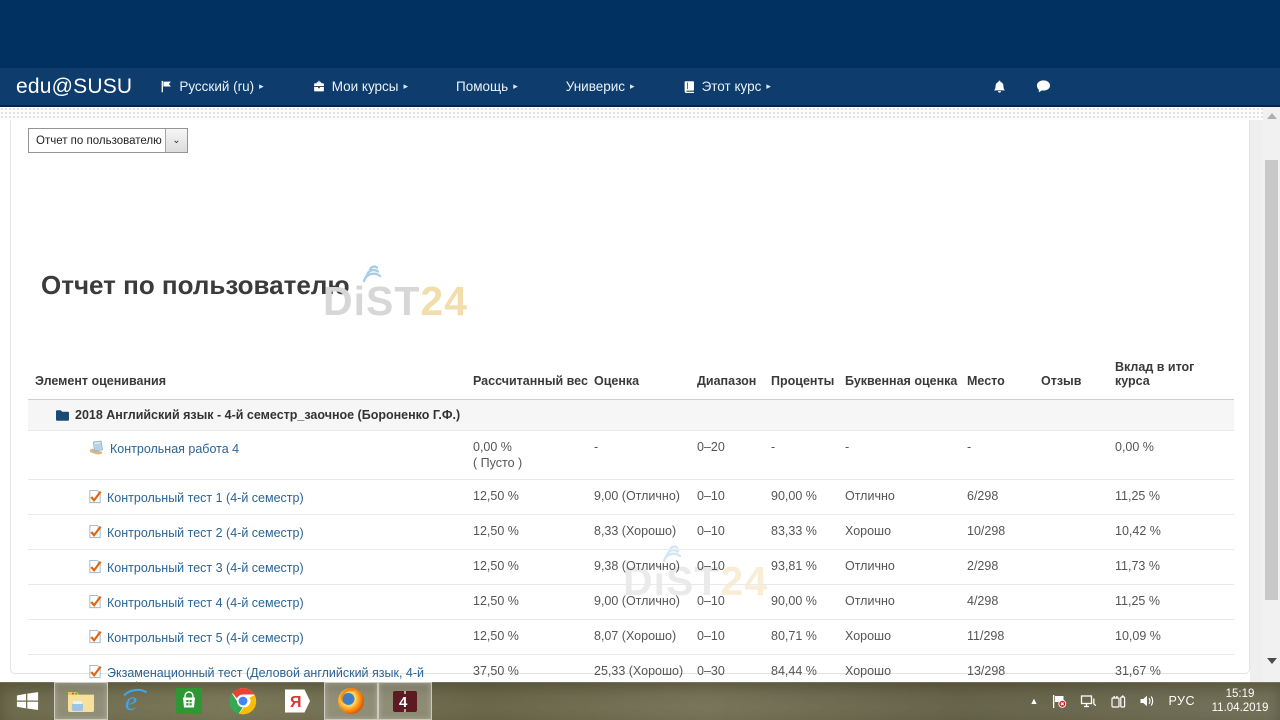  What do you see at coordinates (794, 671) in the screenshot?
I see `percent-cell: 84,44 %` at bounding box center [794, 671].